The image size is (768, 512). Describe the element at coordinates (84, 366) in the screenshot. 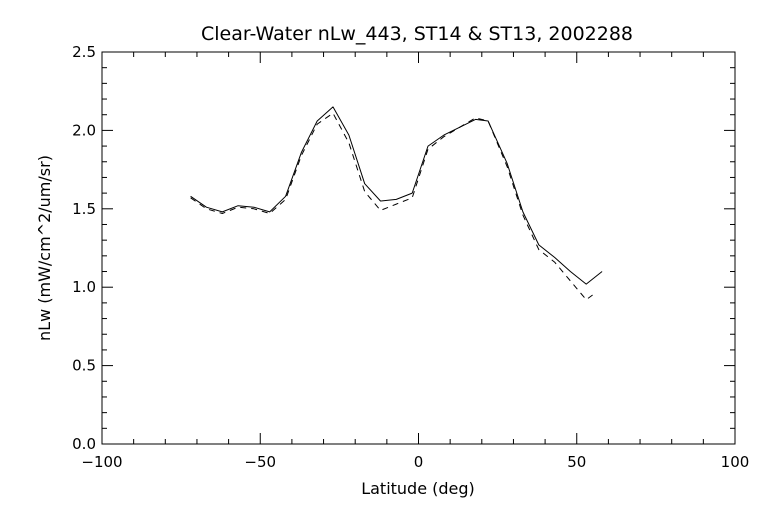

I see `y-tick-label: 0.5` at that location.